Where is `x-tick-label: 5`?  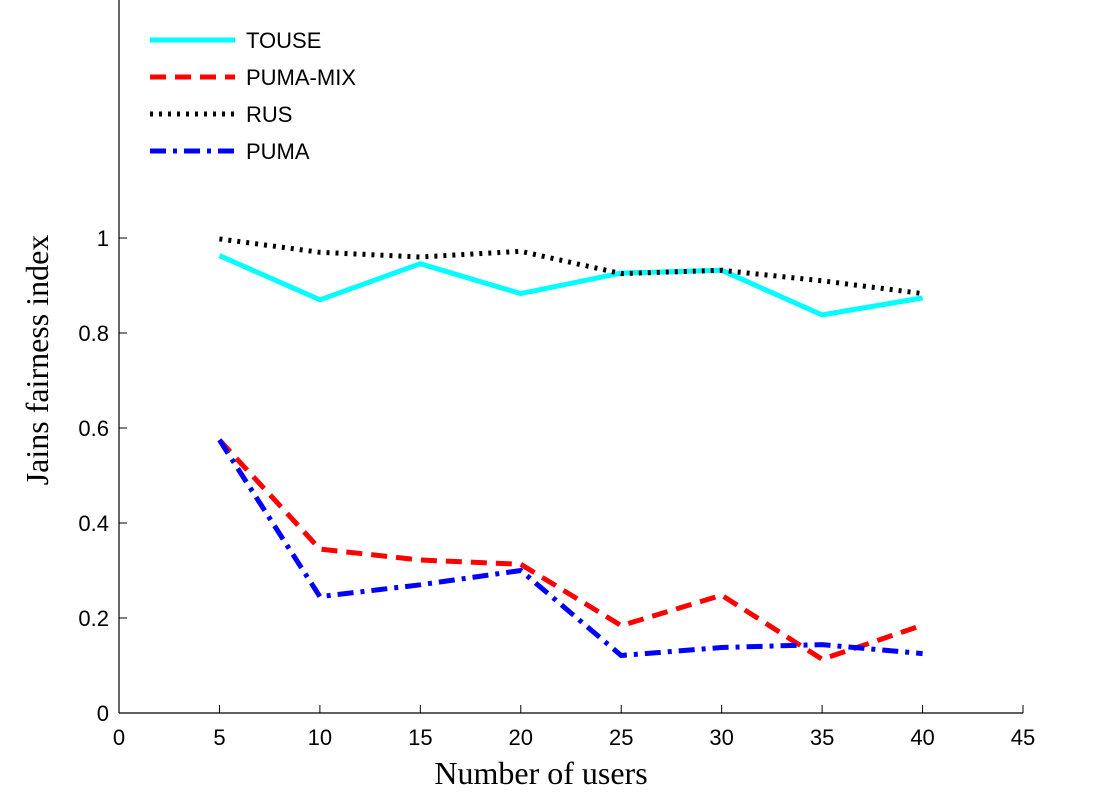 x-tick-label: 5 is located at coordinates (219, 737).